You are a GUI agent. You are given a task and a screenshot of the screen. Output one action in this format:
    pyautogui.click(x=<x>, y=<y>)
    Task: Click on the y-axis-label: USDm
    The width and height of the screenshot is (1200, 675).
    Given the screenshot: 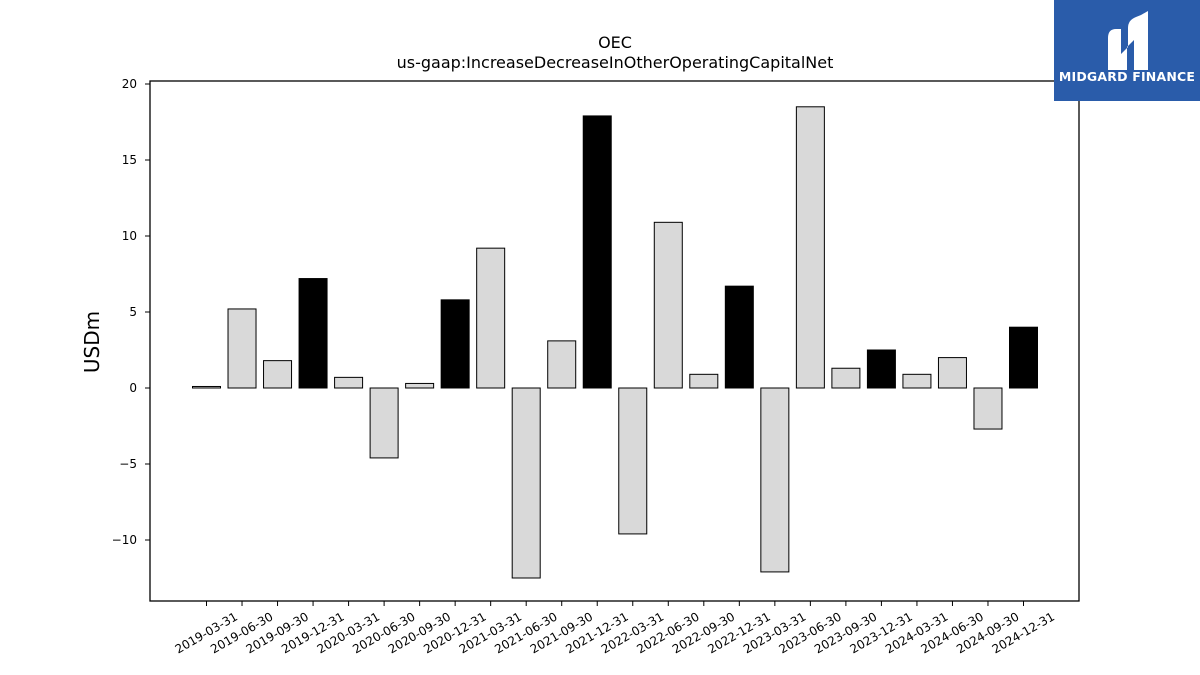 What is the action you would take?
    pyautogui.click(x=92, y=342)
    